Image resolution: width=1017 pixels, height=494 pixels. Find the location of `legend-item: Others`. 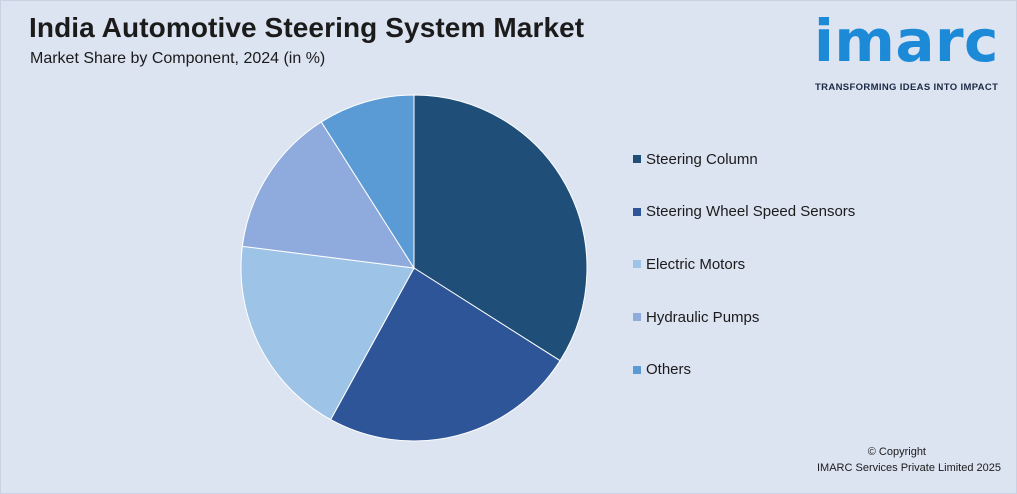

legend-item: Others is located at coordinates (744, 370).